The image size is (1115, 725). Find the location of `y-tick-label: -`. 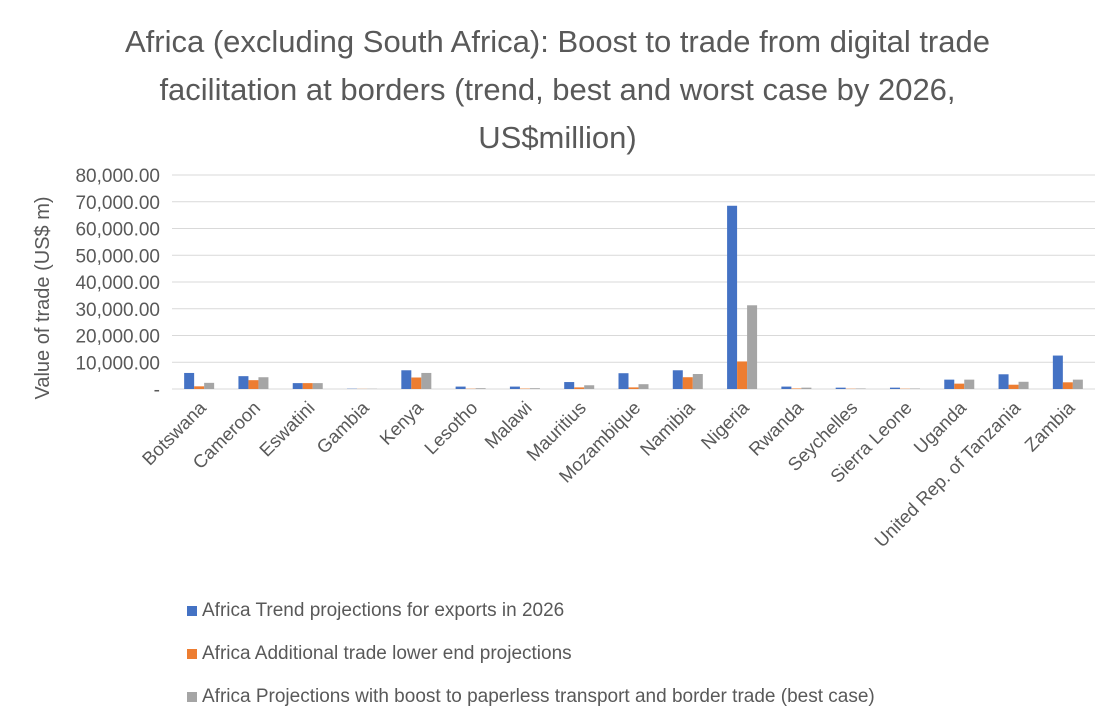

y-tick-label: - is located at coordinates (157, 390).